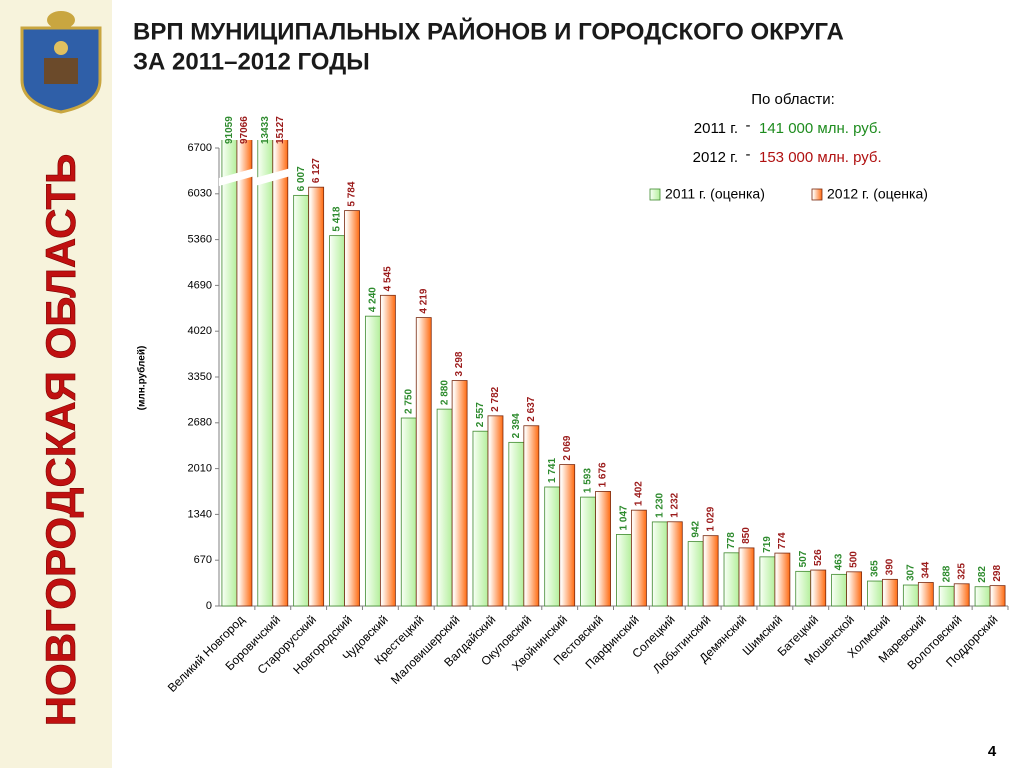  Describe the element at coordinates (495, 398) in the screenshot. I see `data-label: 2 782` at that location.